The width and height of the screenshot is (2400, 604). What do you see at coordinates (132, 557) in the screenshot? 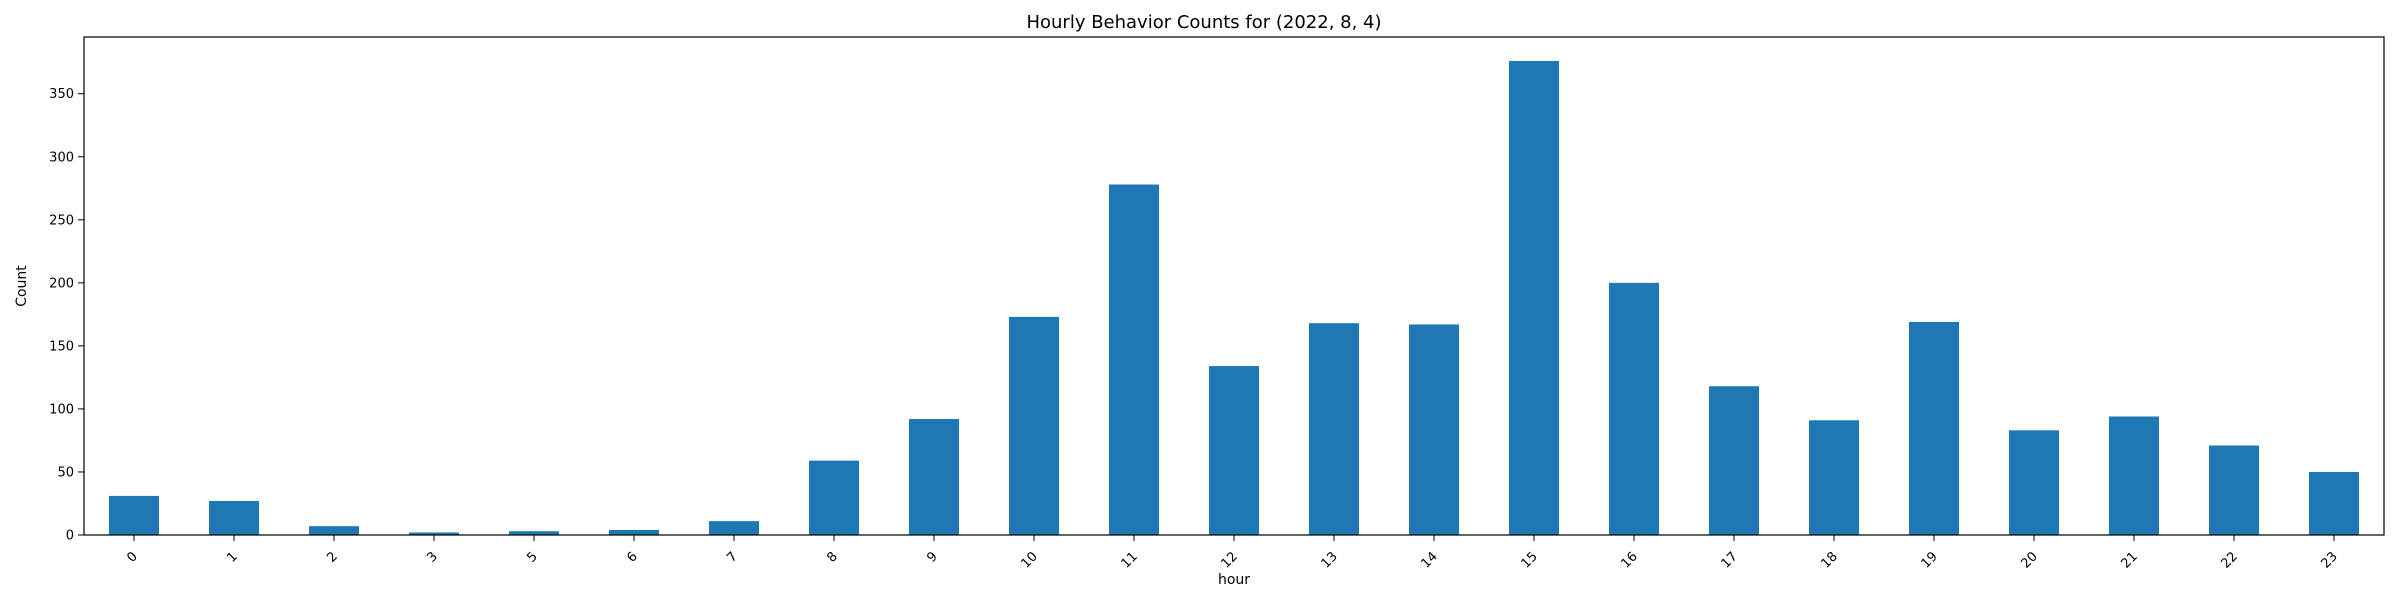
I see `x-tick-label: 0` at bounding box center [132, 557].